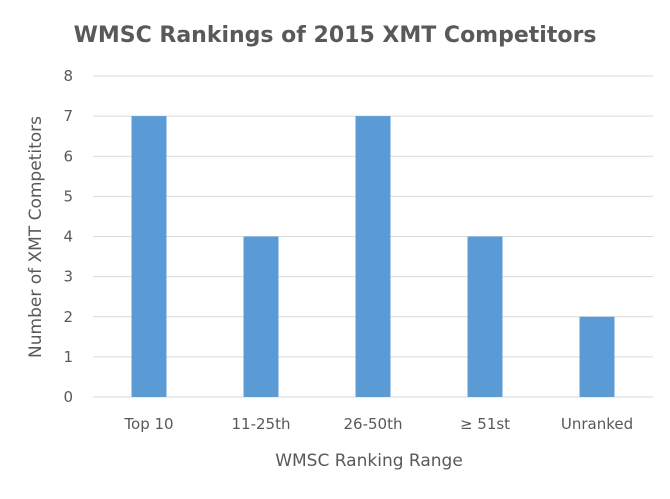  Describe the element at coordinates (68, 357) in the screenshot. I see `y-tick-label: 1` at that location.